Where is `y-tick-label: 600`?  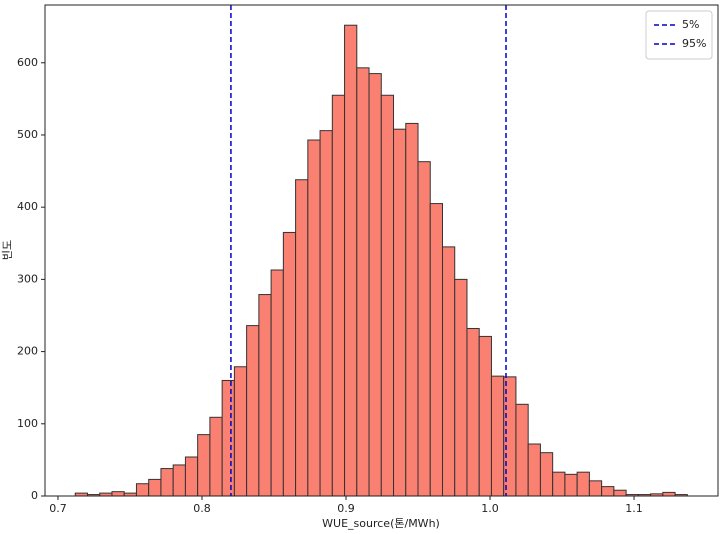 y-tick-label: 600 is located at coordinates (27, 62).